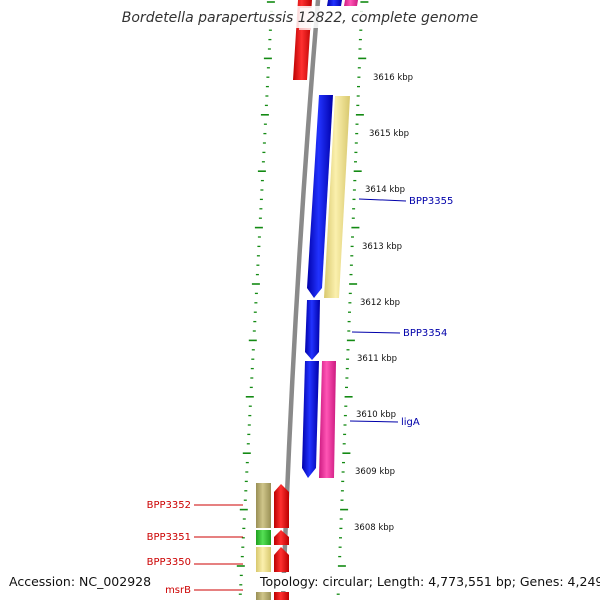 This screenshot has height=600, width=600. I want to click on kbp-label: 3613 kbp, so click(382, 247).